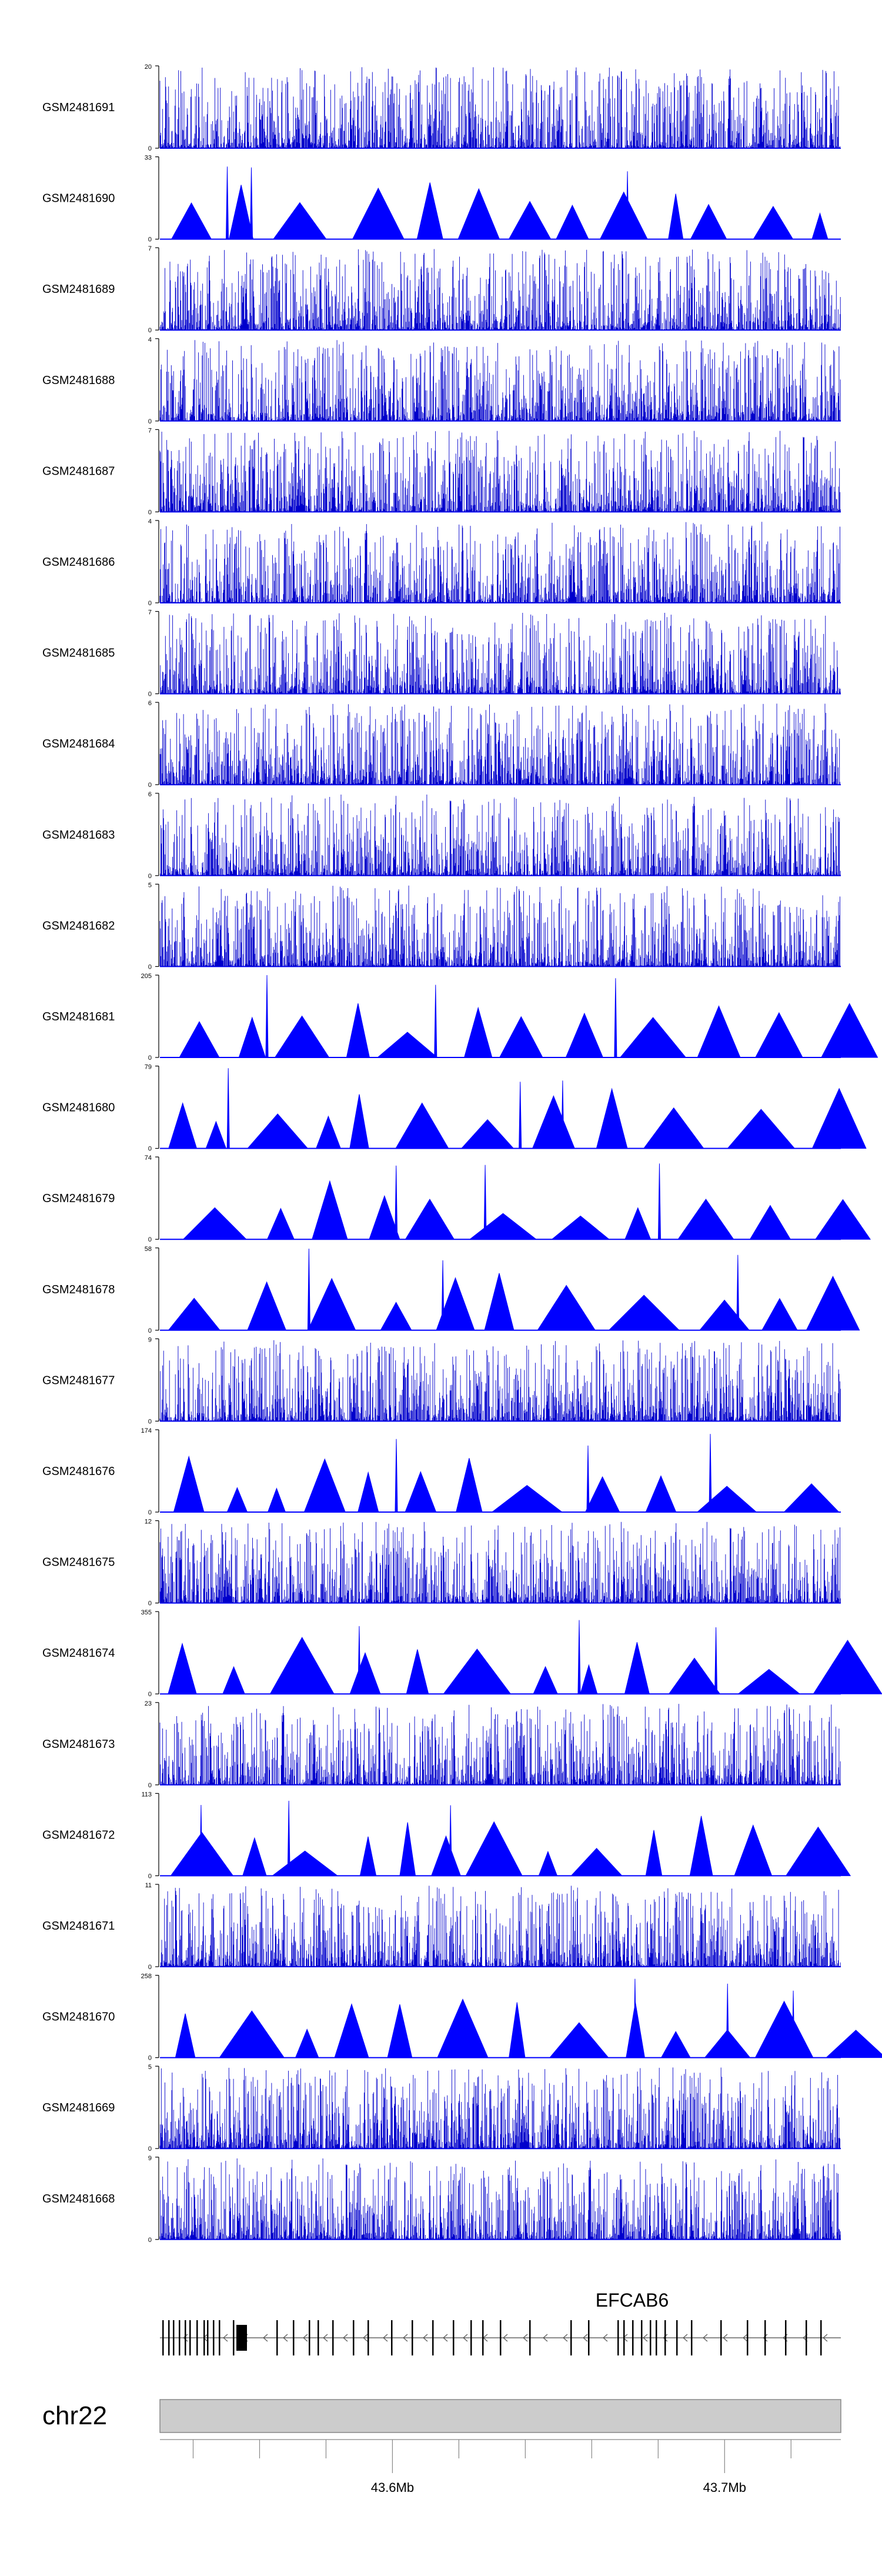  Describe the element at coordinates (441, 1744) in the screenshot. I see `track-GSM2481673: GSM2481673 23 0` at that location.